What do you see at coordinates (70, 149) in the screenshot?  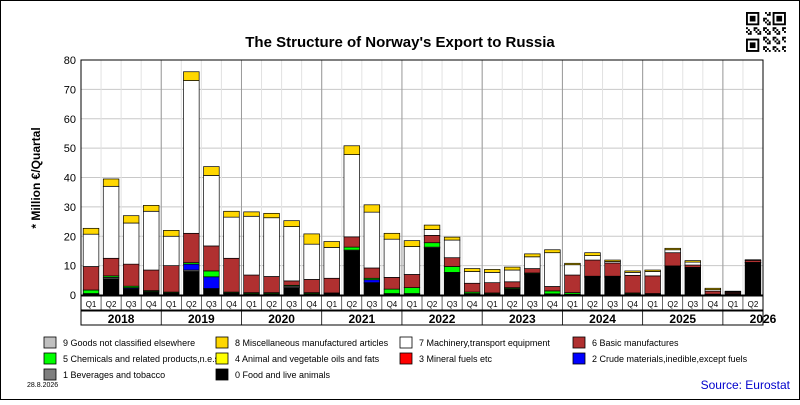 I see `y-tick-label: 50` at bounding box center [70, 149].